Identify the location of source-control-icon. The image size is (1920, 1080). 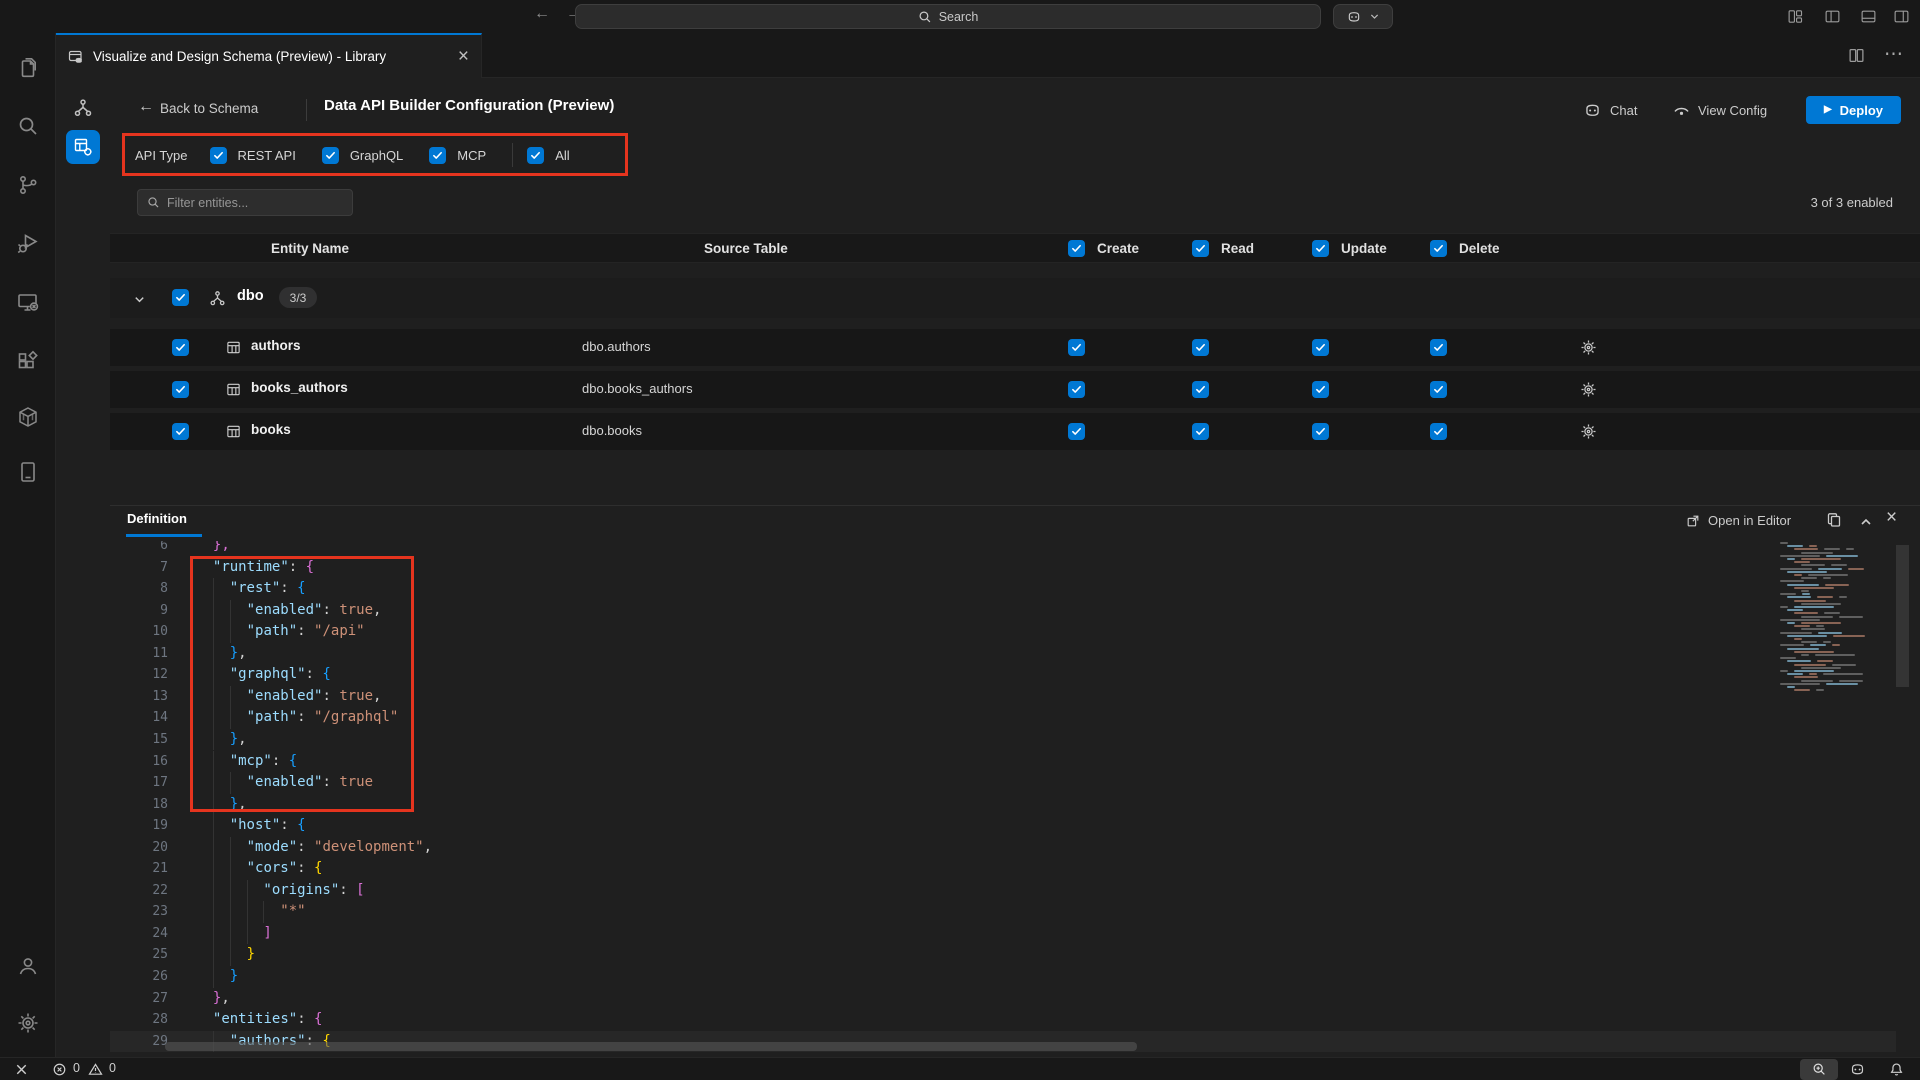
(28, 185).